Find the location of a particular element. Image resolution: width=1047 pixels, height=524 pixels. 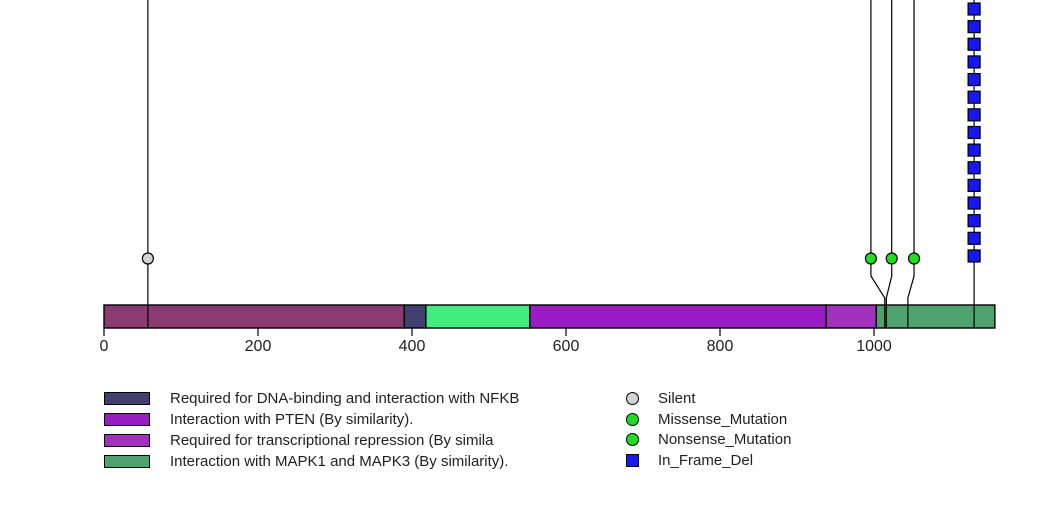

axis-tick-label-800: 800 is located at coordinates (720, 346).